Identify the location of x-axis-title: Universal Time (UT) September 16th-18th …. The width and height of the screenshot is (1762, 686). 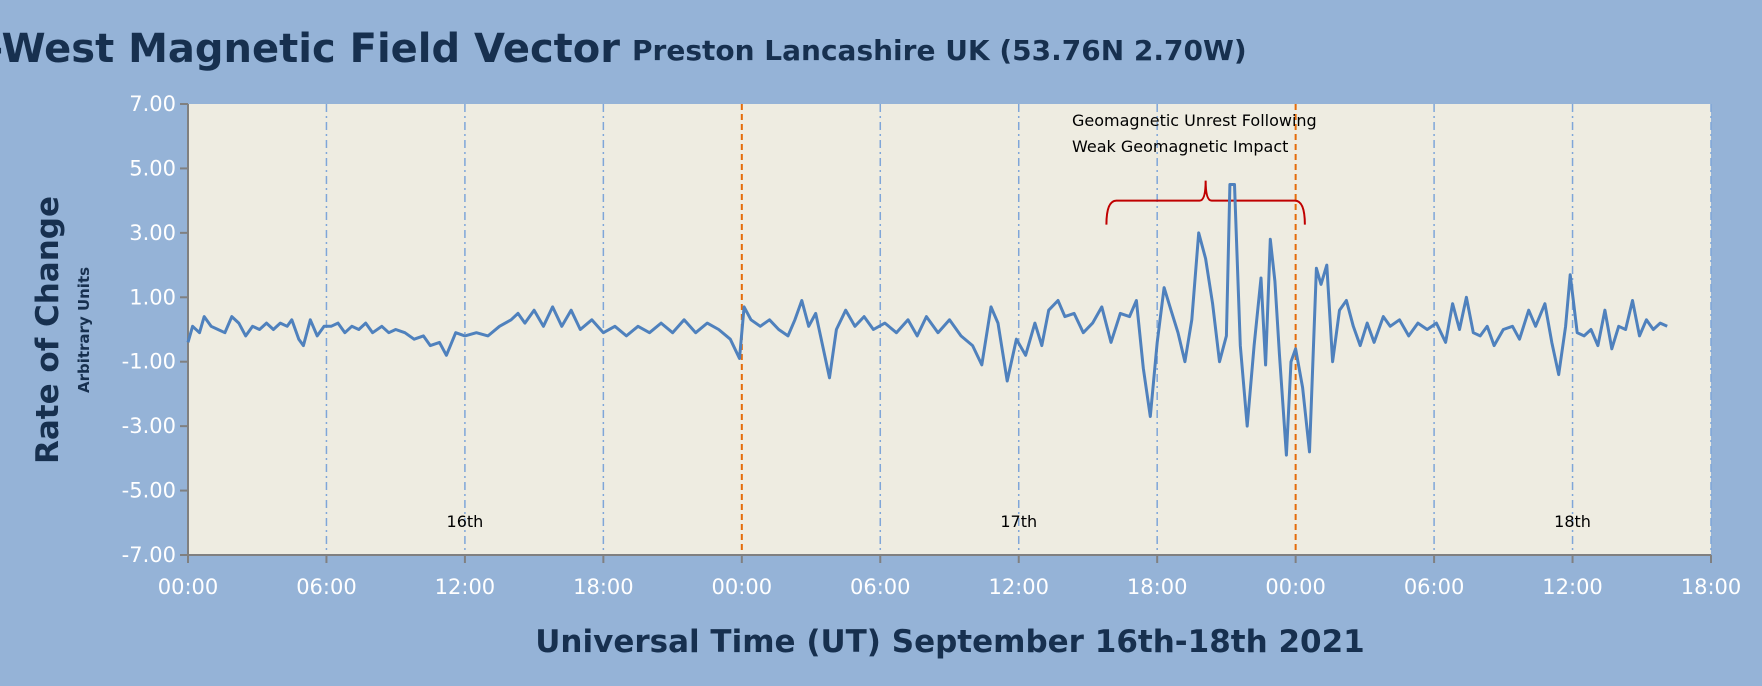
(950, 642).